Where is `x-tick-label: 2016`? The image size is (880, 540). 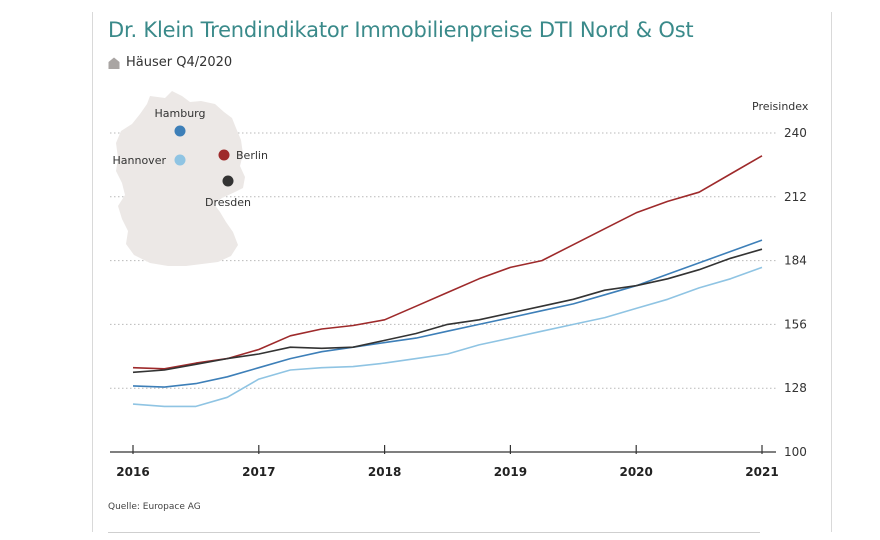 x-tick-label: 2016 is located at coordinates (132, 472).